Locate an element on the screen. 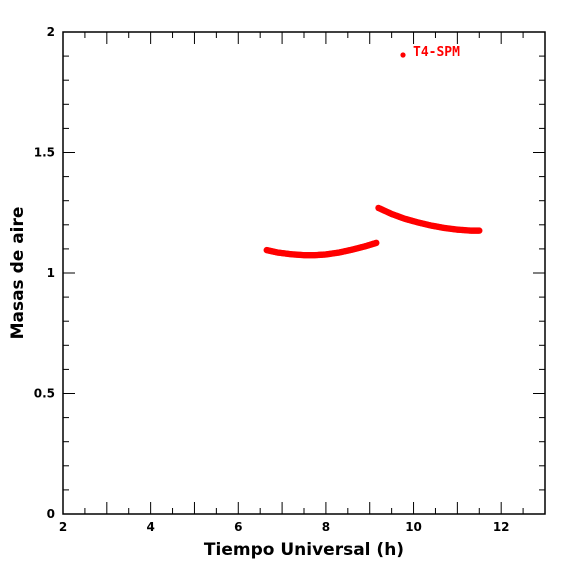  legend: T4-SPM is located at coordinates (430, 52).